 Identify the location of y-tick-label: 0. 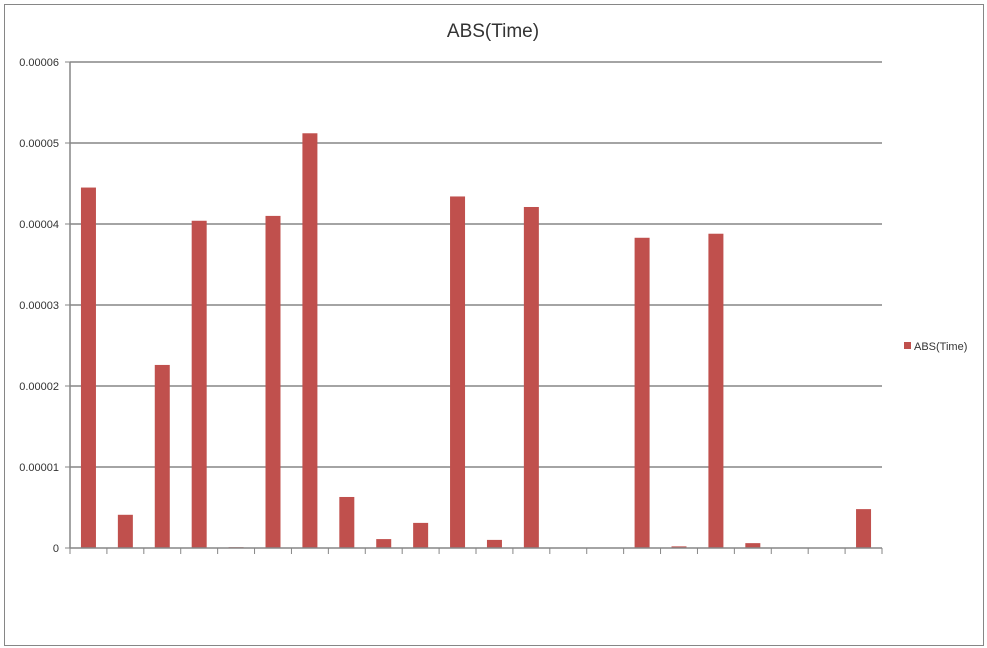
(56, 549).